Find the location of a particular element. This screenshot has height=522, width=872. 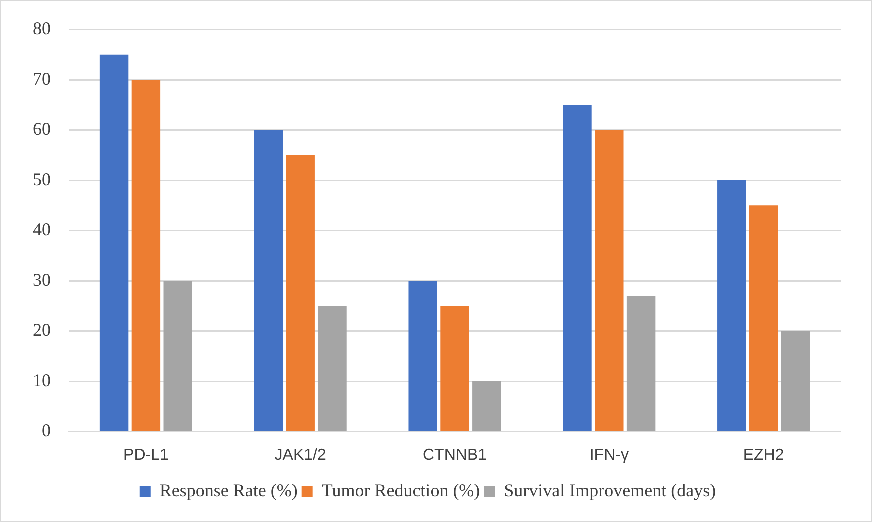

y-tick-label: 70 is located at coordinates (42, 78).